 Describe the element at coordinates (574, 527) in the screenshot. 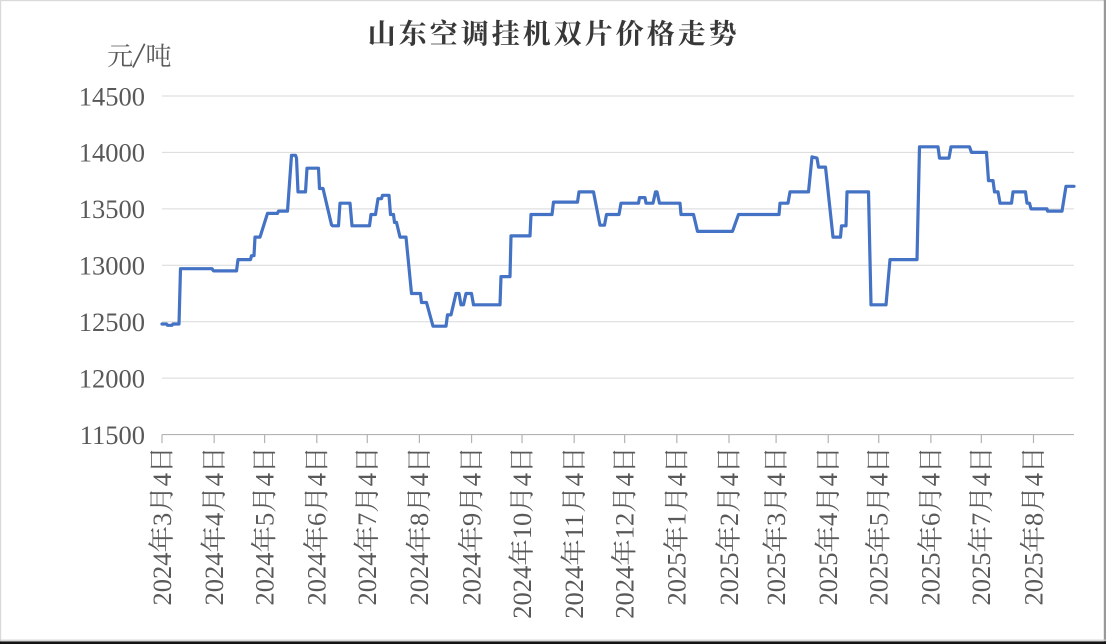

I see `svg-text: 11` at that location.